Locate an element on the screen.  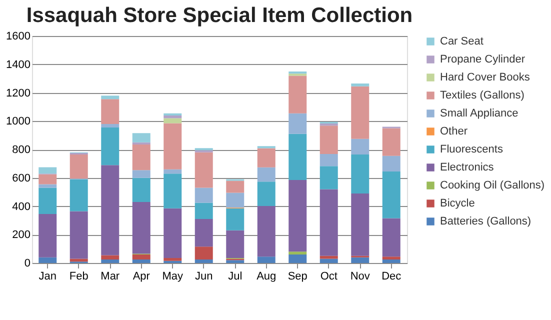
x-tick-label: Aug is located at coordinates (266, 276).